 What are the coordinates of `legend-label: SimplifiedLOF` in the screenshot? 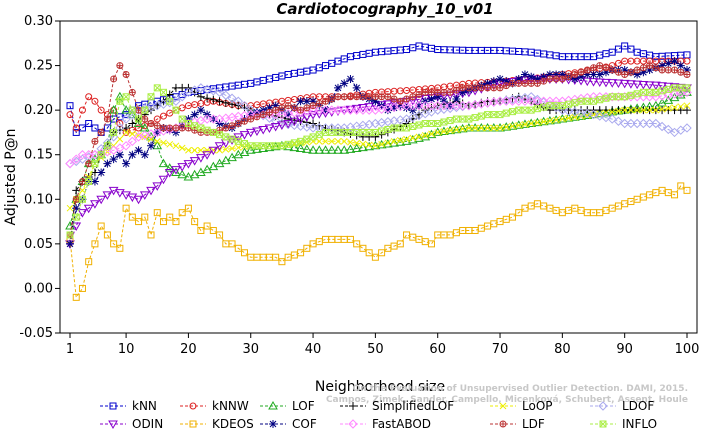 It's located at (413, 406).